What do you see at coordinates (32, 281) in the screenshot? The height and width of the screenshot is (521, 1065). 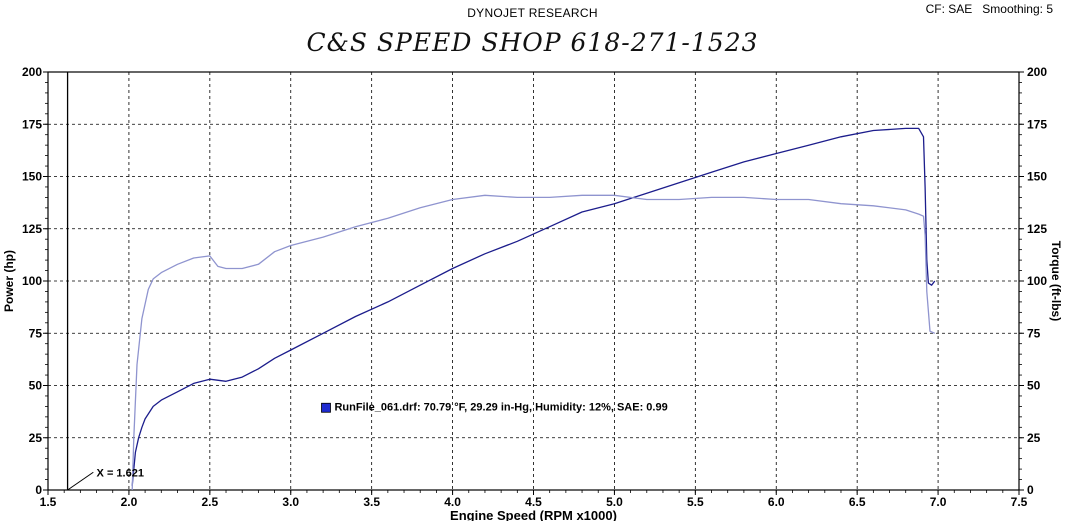 I see `y-tick-label-left: 100` at bounding box center [32, 281].